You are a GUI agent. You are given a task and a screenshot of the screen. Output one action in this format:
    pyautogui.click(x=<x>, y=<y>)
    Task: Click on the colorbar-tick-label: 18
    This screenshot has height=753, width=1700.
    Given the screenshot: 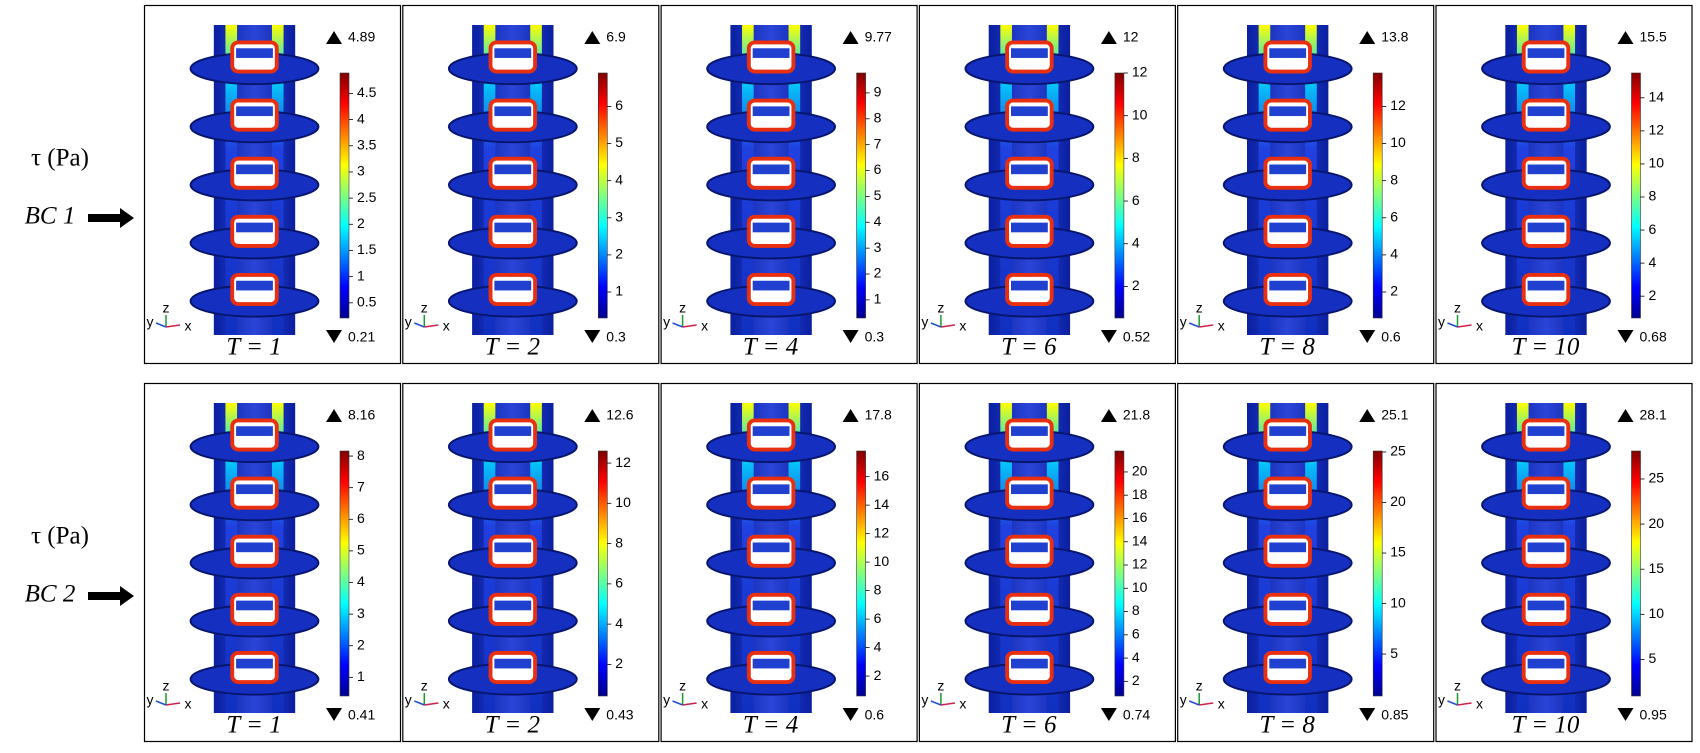 What is the action you would take?
    pyautogui.click(x=1140, y=494)
    